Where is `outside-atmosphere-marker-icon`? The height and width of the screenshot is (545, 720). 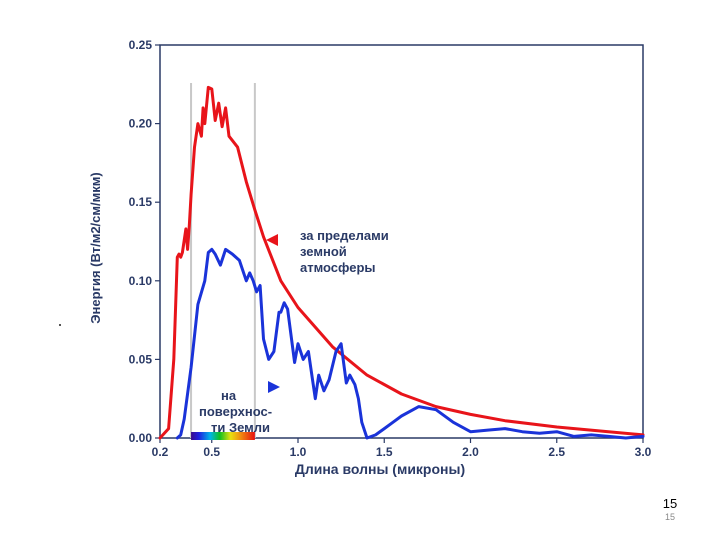
outside-atmosphere-marker-icon is located at coordinates (272, 240).